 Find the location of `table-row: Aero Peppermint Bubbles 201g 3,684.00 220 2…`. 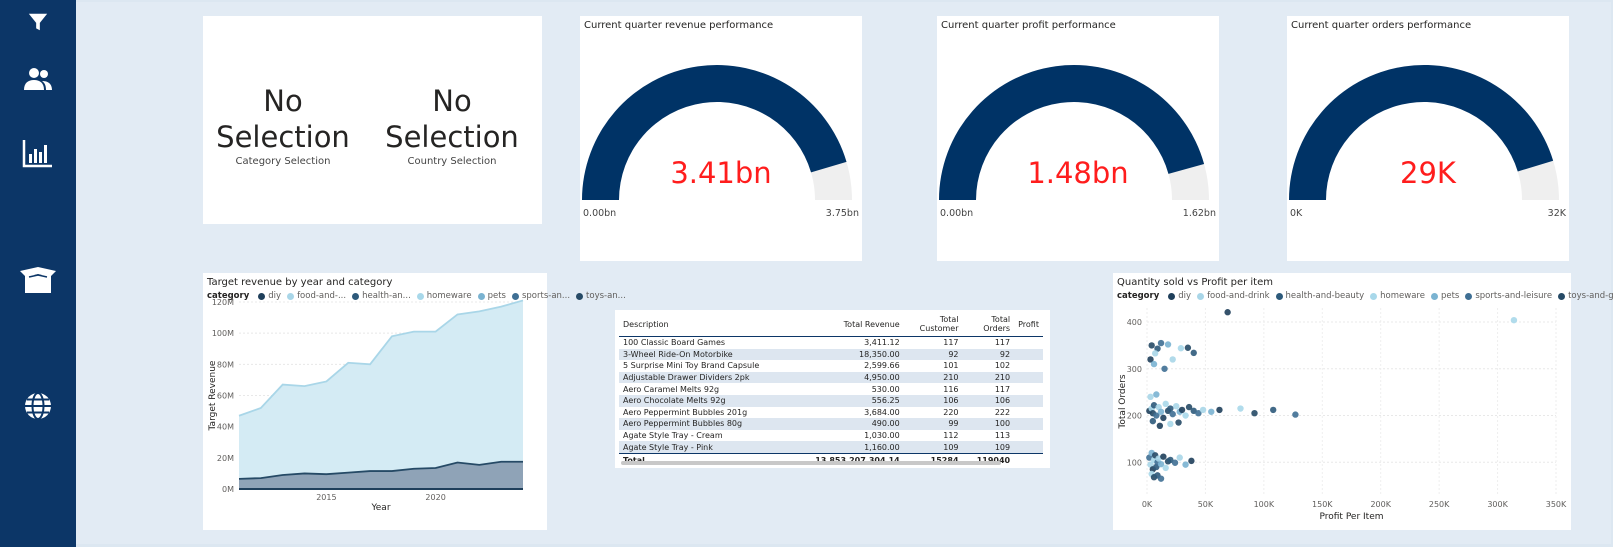

table-row: Aero Peppermint Bubbles 201g 3,684.00 220 2… is located at coordinates (831, 413).